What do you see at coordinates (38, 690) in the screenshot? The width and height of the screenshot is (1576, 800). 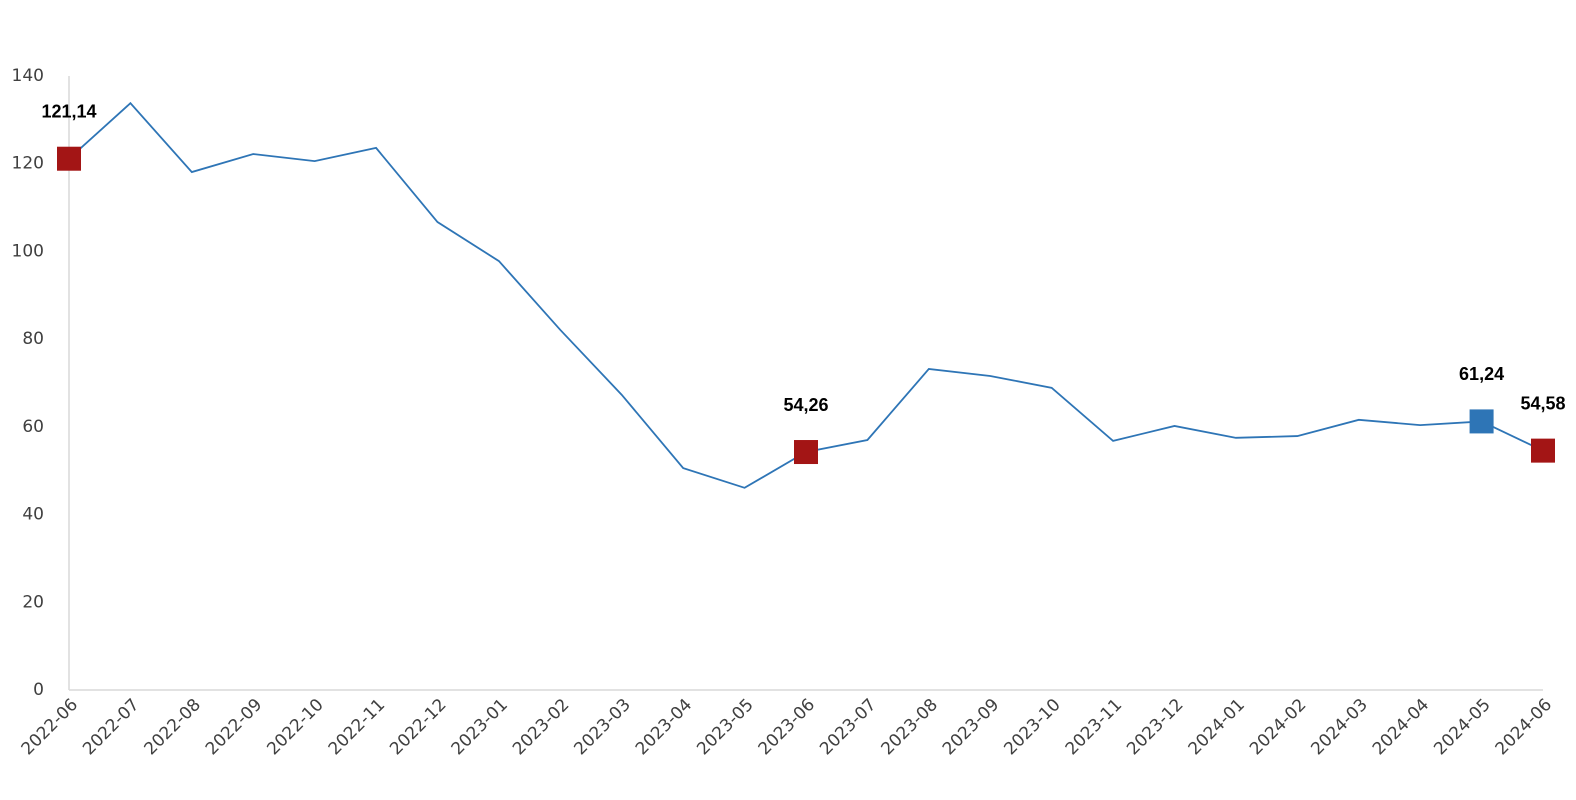 I see `y-tick-label: 0` at bounding box center [38, 690].